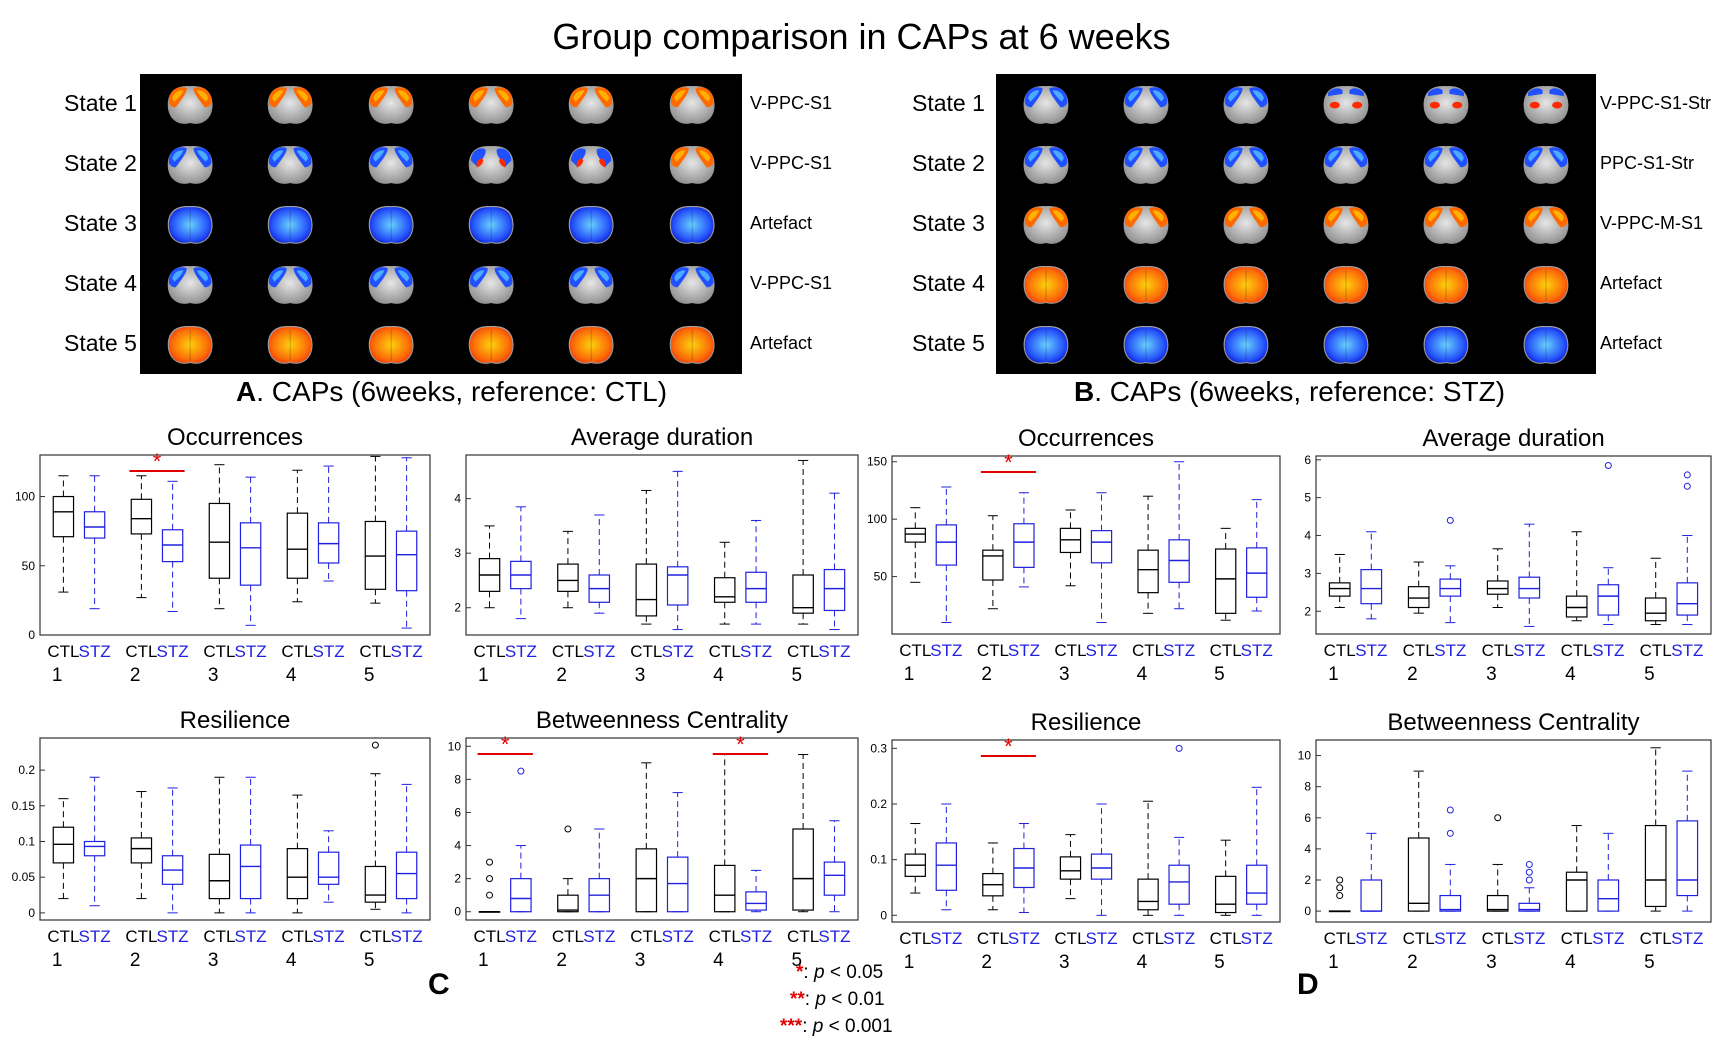  I want to click on y-tick-label: 0.05, so click(24, 877).